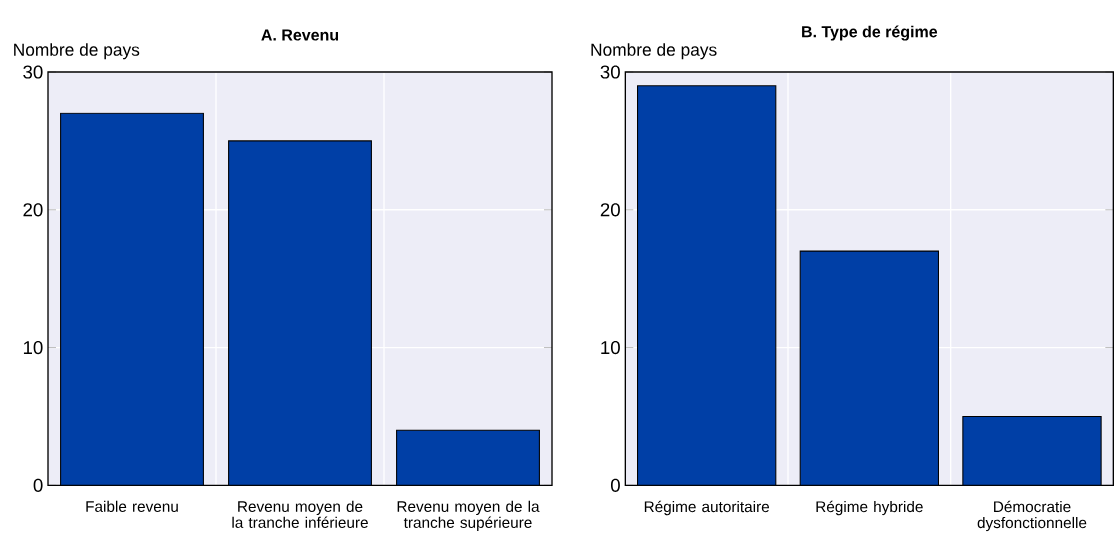  I want to click on x-tick-label: Démocratie dysfonctionnelle, so click(1032, 516).